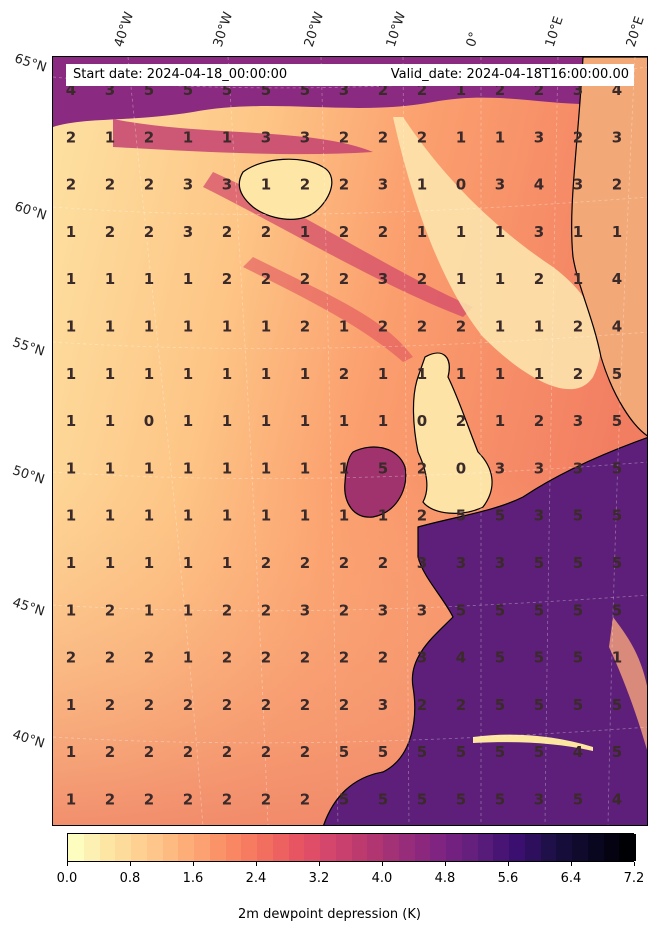 The height and width of the screenshot is (936, 659). What do you see at coordinates (256, 878) in the screenshot?
I see `colorbar-tick-label: 2.4` at bounding box center [256, 878].